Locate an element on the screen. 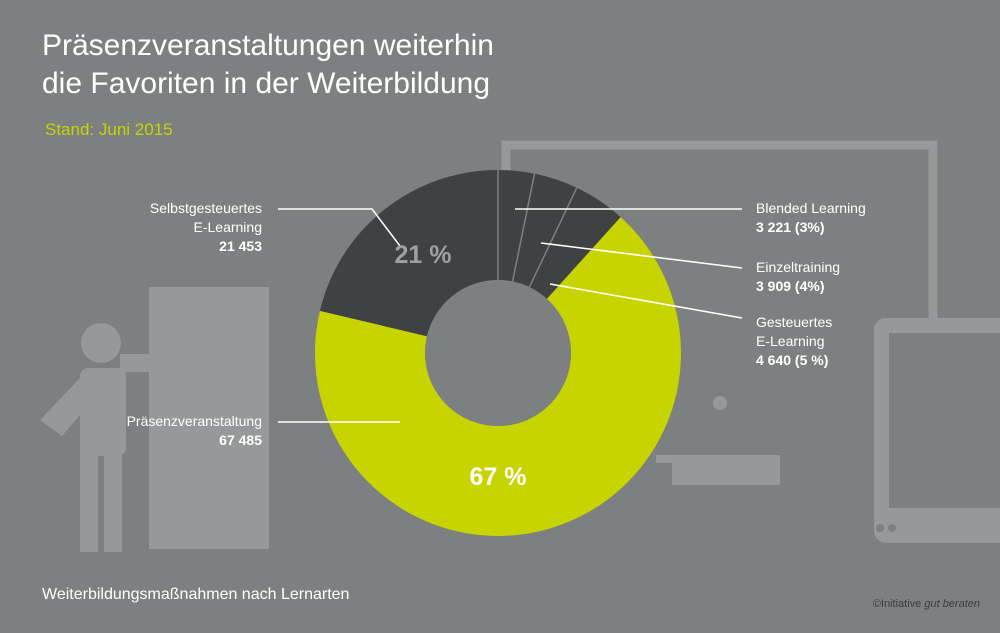  pct-label-selbst: 21 % is located at coordinates (423, 255).